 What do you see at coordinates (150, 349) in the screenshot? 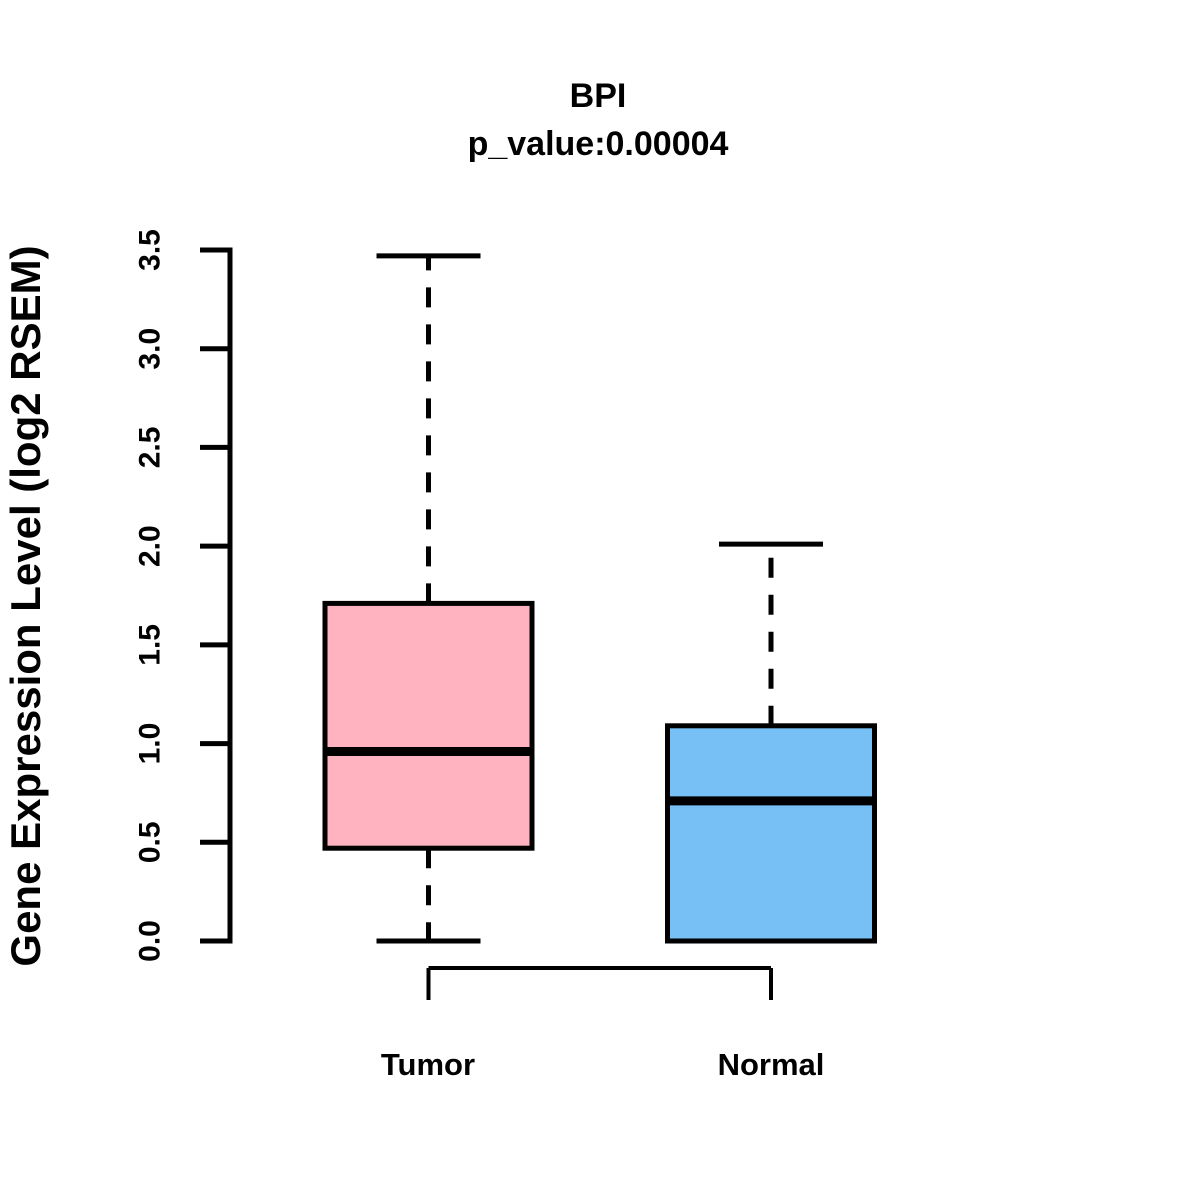
I see `y-axis-tick-label: 3.0` at bounding box center [150, 349].